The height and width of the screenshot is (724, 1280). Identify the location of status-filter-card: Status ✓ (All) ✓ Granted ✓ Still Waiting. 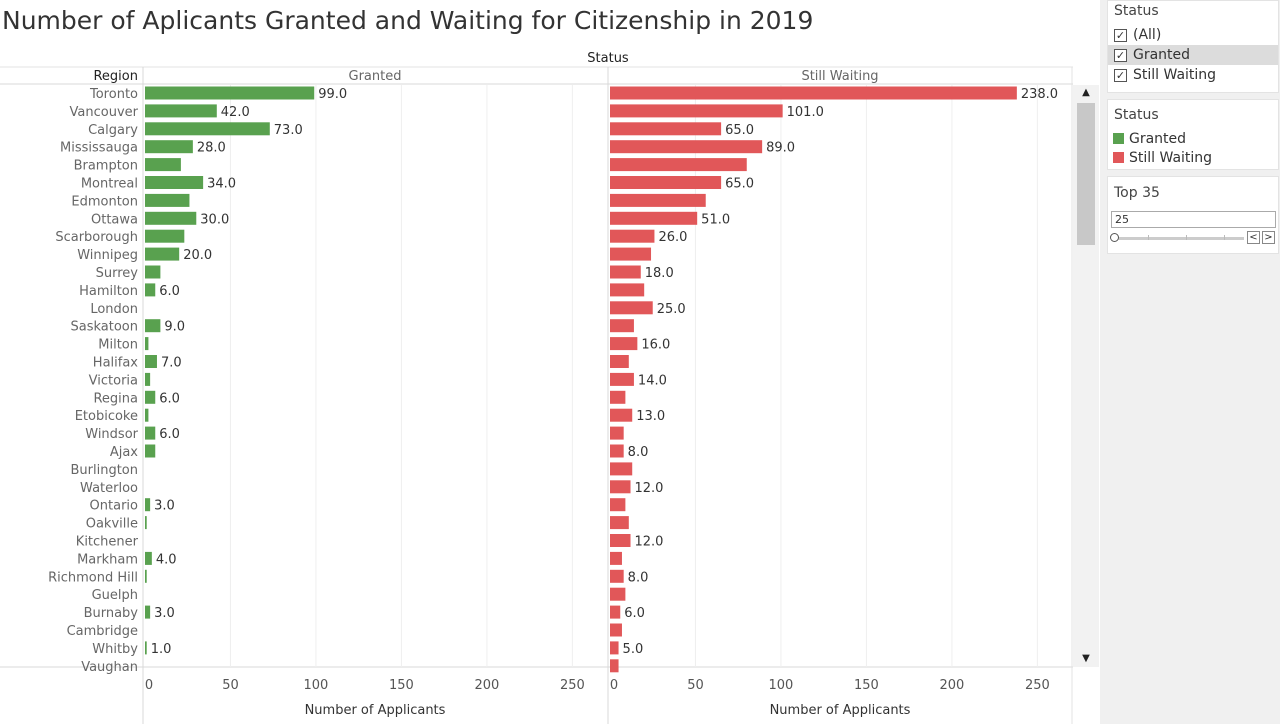
(1193, 46).